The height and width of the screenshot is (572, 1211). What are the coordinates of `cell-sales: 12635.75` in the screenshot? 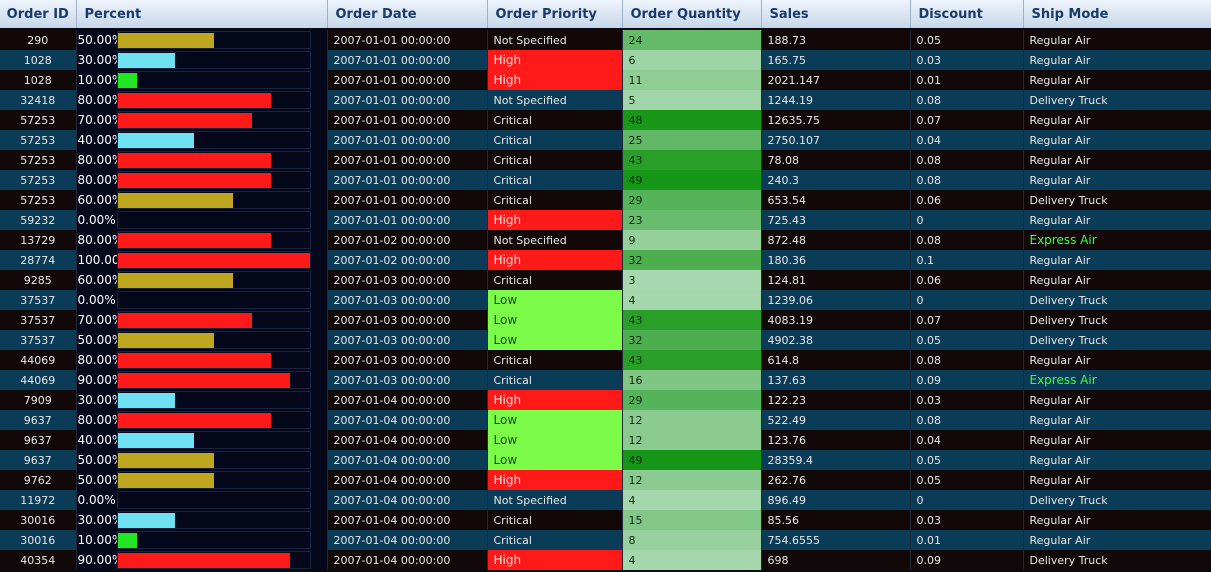 It's located at (836, 120).